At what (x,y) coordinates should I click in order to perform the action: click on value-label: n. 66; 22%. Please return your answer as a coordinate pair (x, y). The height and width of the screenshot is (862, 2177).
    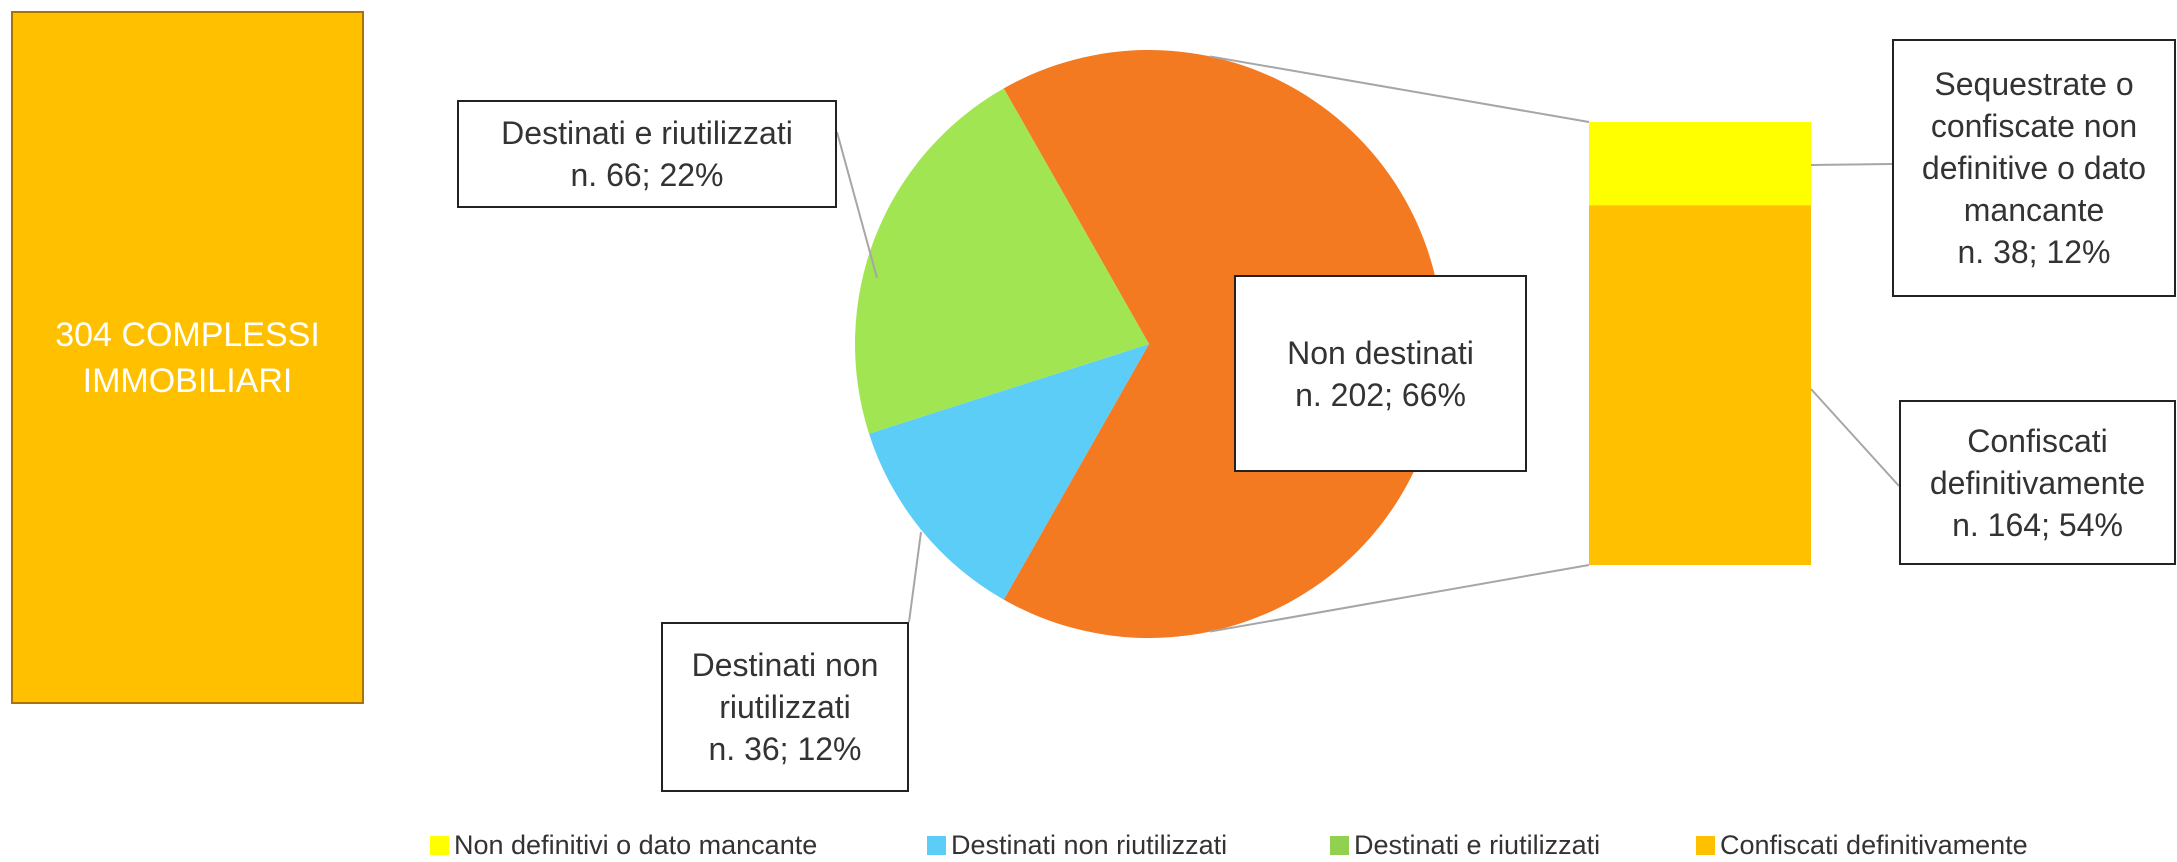
    Looking at the image, I should click on (647, 175).